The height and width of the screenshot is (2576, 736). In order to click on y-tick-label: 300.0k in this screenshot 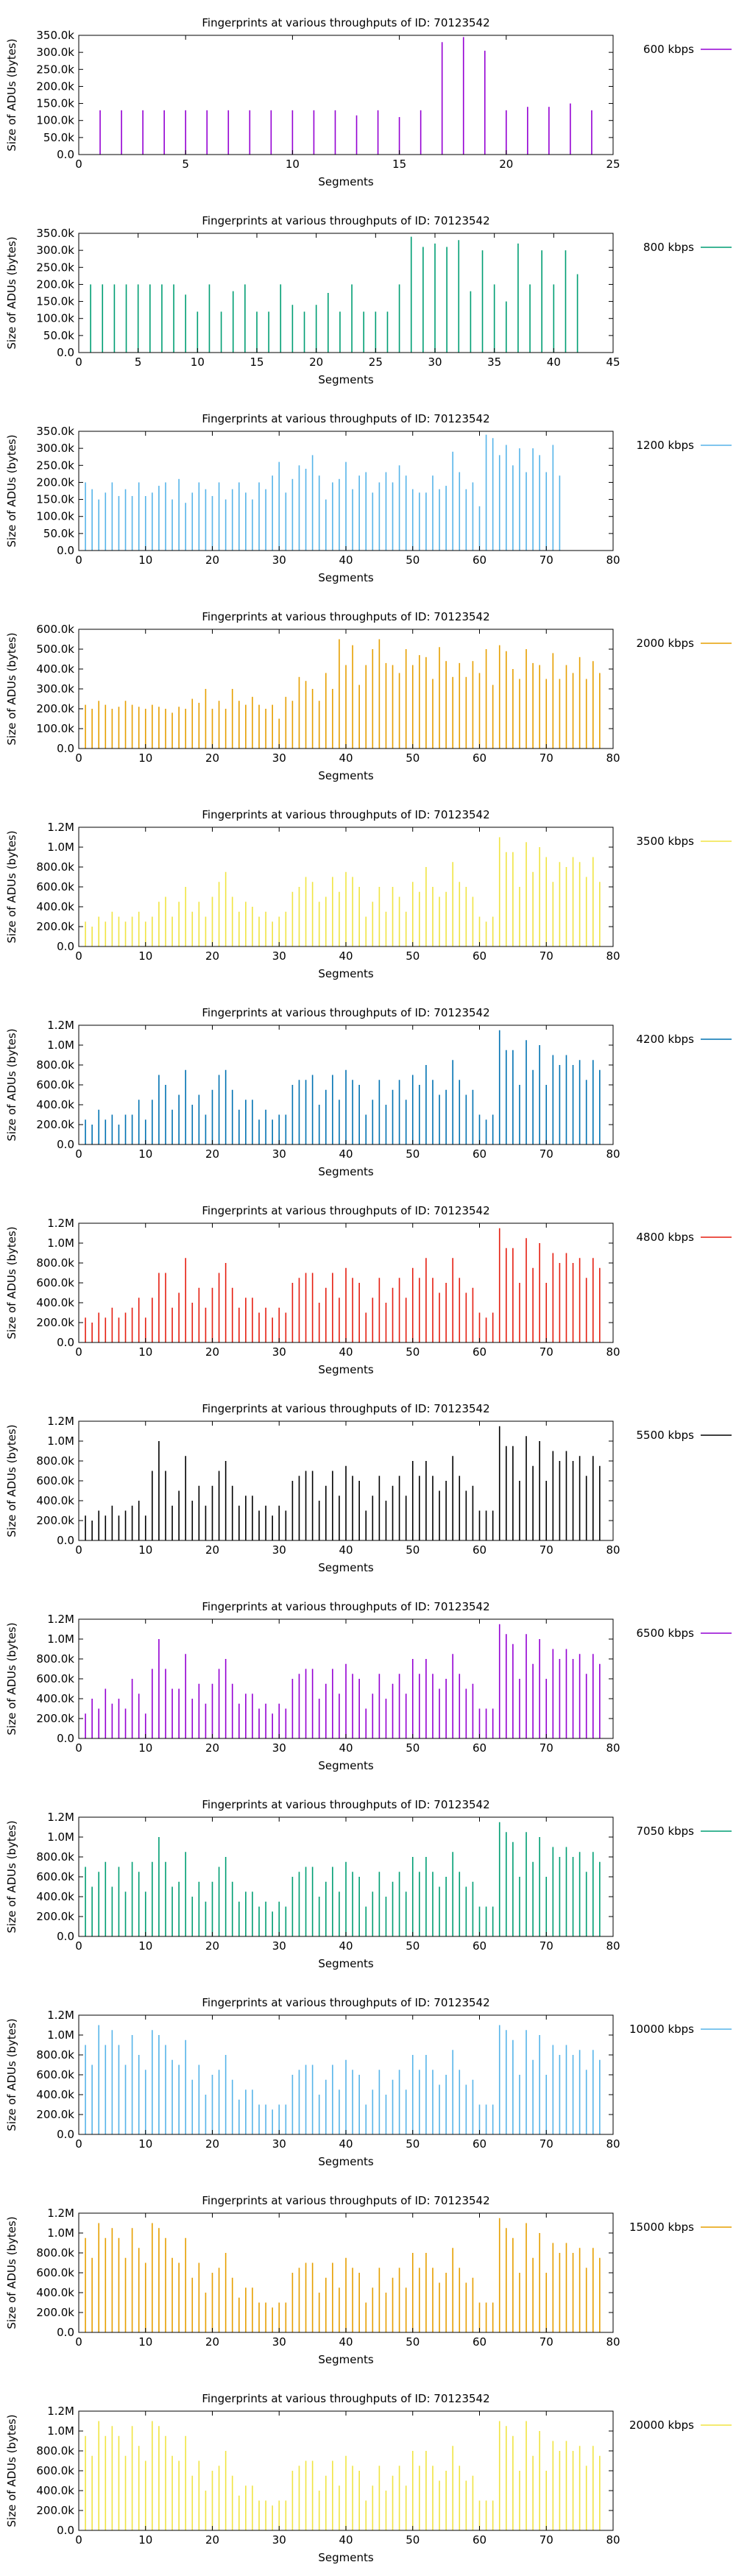, I will do `click(55, 251)`.